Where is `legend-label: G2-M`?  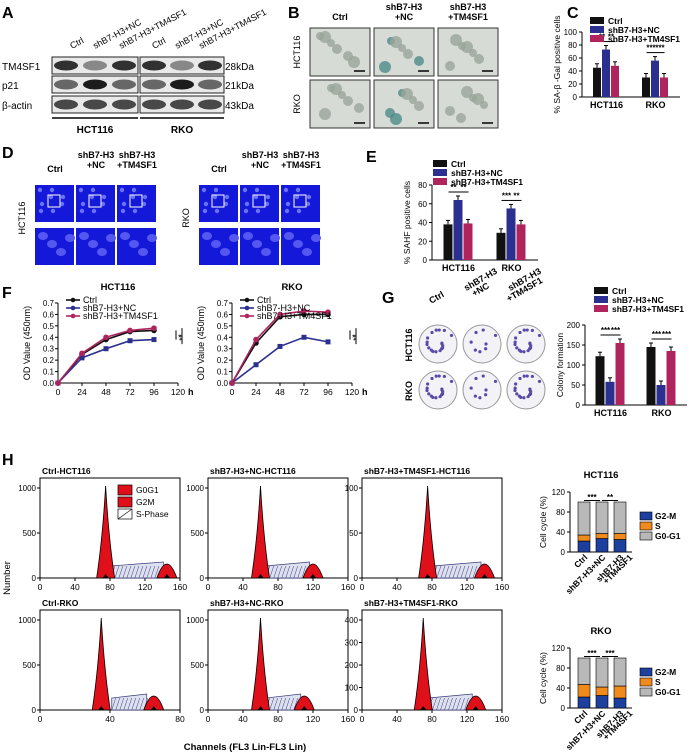
legend-label: G2-M is located at coordinates (665, 516).